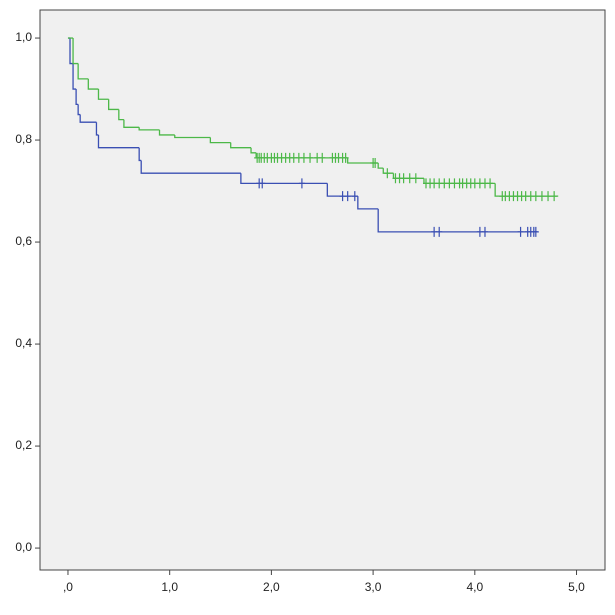 This screenshot has width=615, height=615. I want to click on x-tick-label: ,0, so click(68, 587).